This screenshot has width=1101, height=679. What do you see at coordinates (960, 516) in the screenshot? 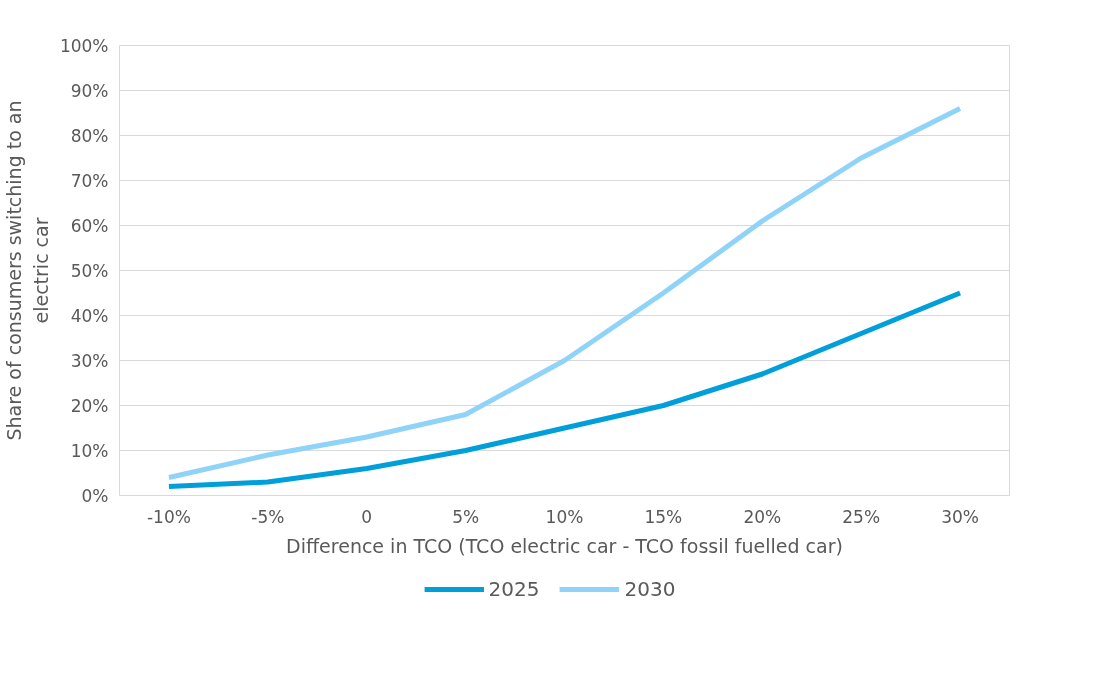
I see `x-tick-label: 30%` at bounding box center [960, 516].